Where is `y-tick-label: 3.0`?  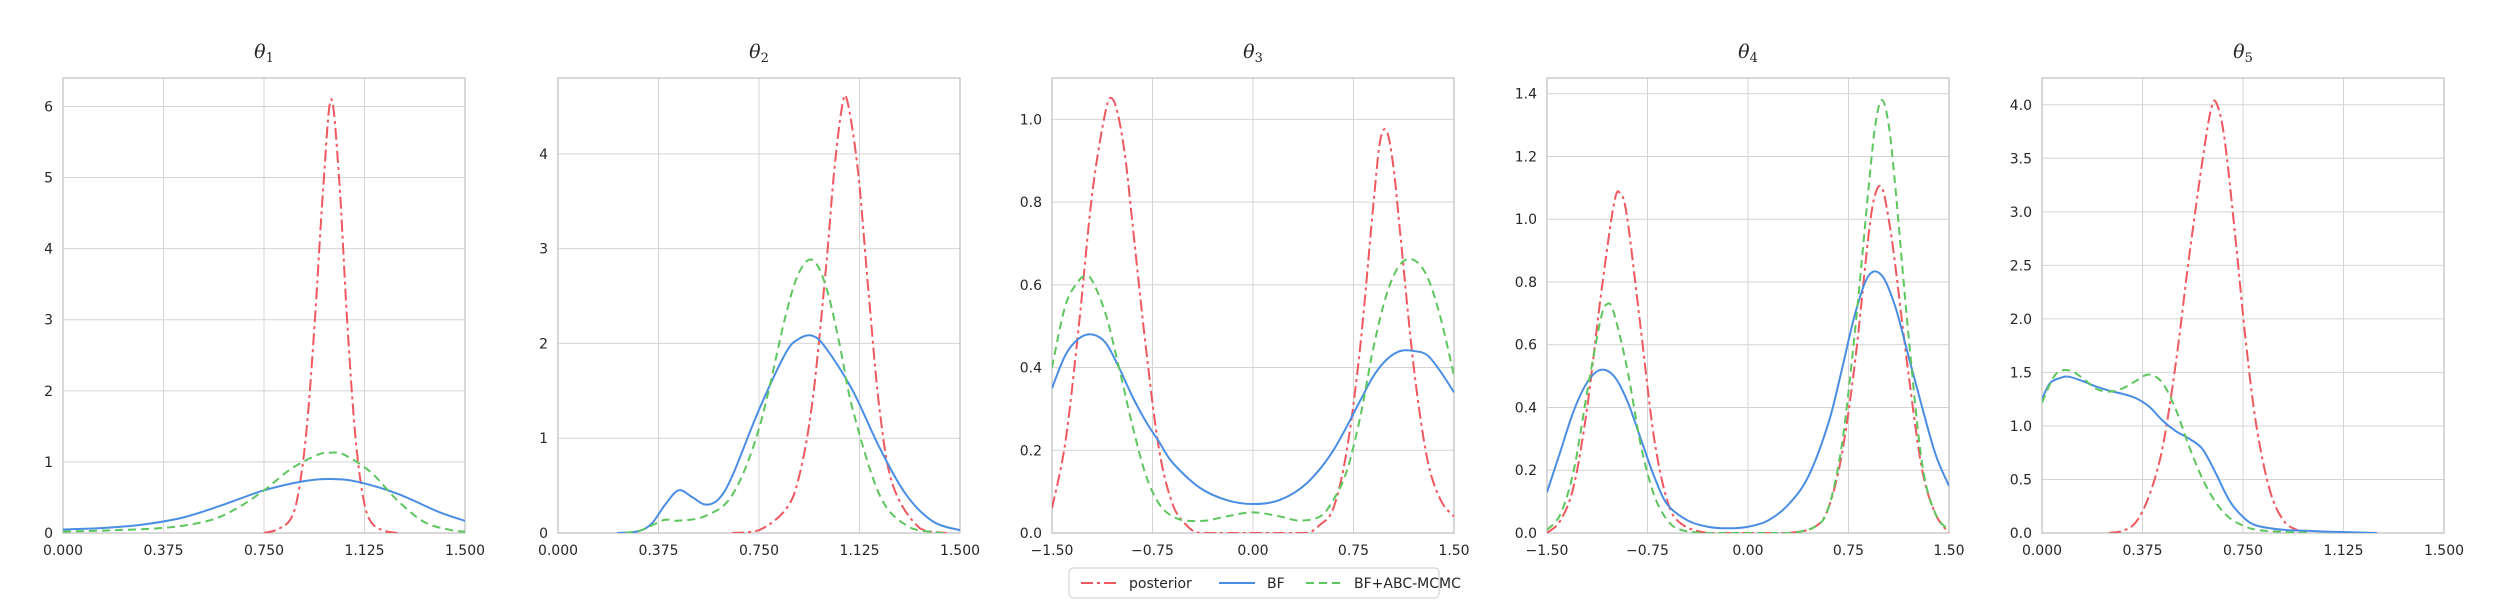
y-tick-label: 3.0 is located at coordinates (2021, 213).